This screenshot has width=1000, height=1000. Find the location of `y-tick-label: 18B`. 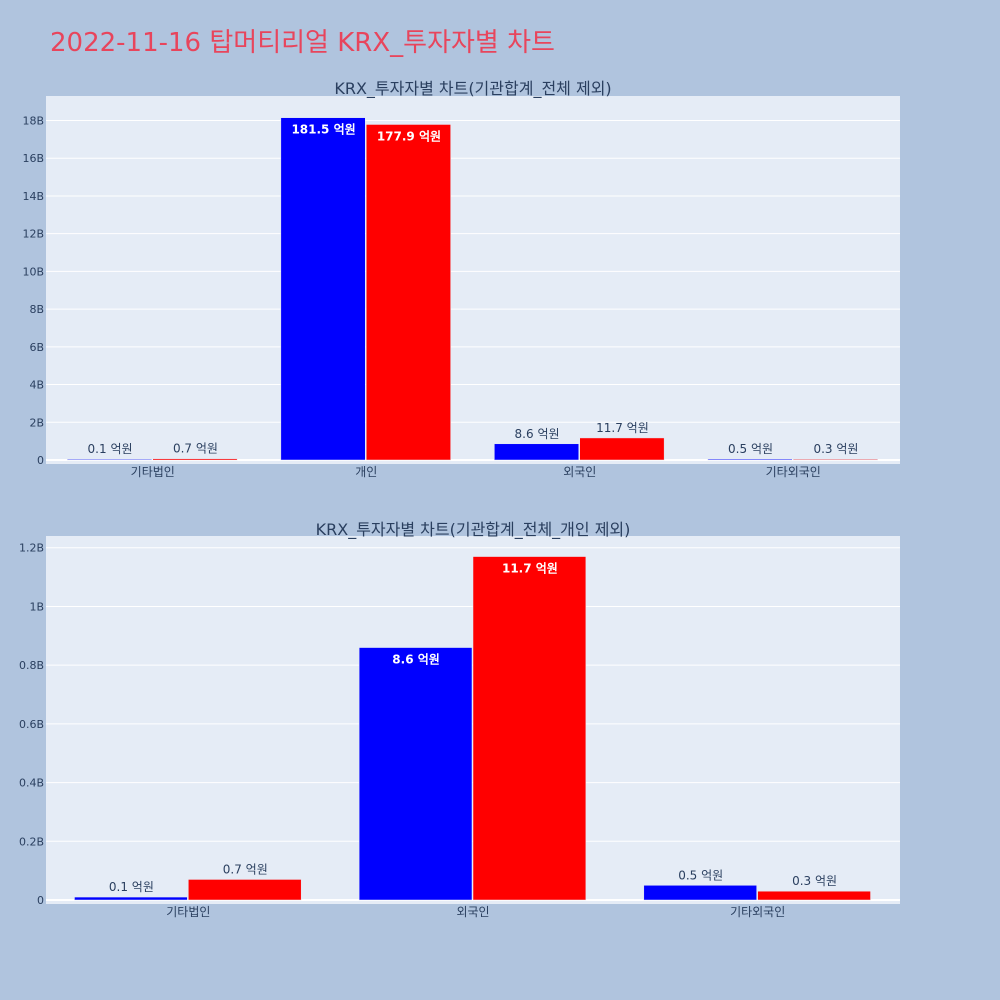

y-tick-label: 18B is located at coordinates (33, 121).